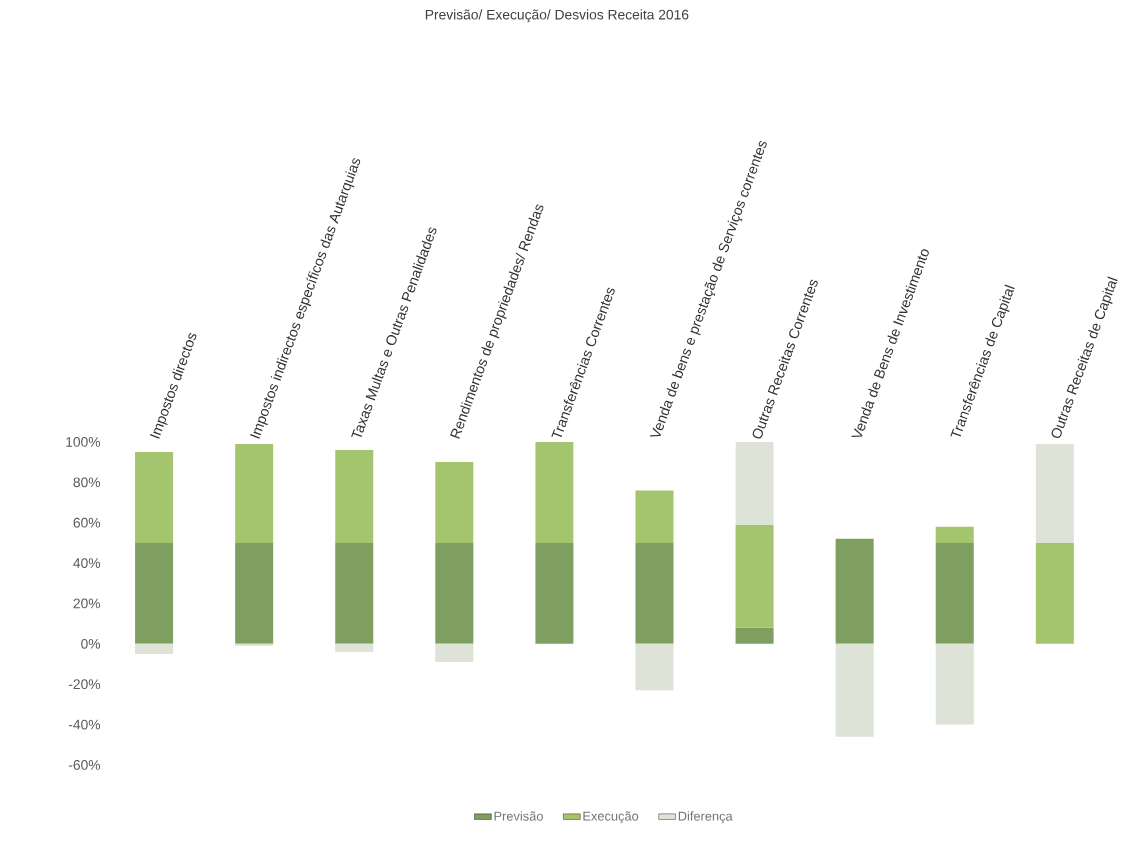 The height and width of the screenshot is (846, 1125). I want to click on legend-label: Diferença, so click(705, 817).